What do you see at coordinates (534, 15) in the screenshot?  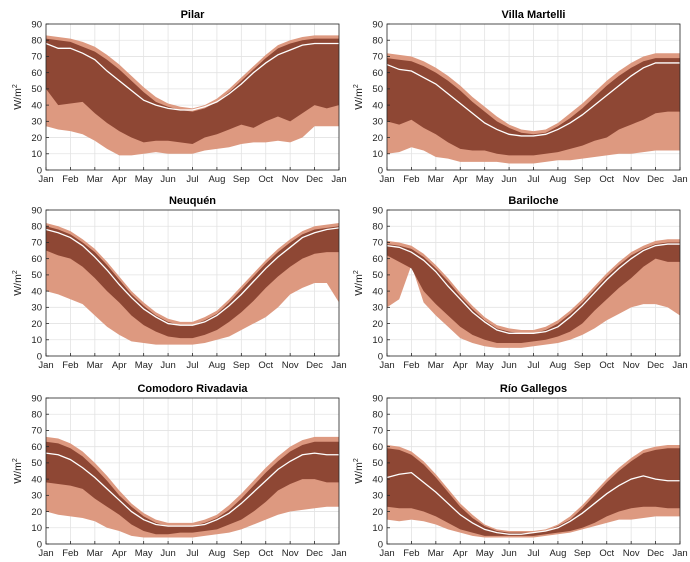 I see `panel-title: Villa Martelli` at bounding box center [534, 15].